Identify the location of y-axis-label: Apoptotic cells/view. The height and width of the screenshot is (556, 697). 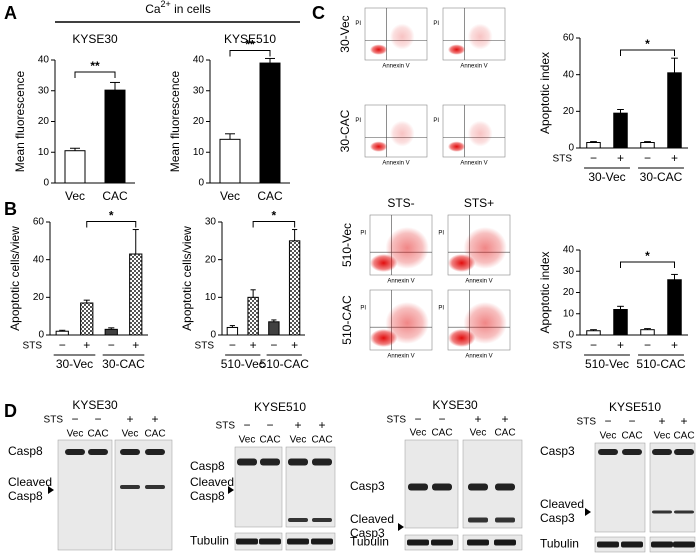
(187, 278).